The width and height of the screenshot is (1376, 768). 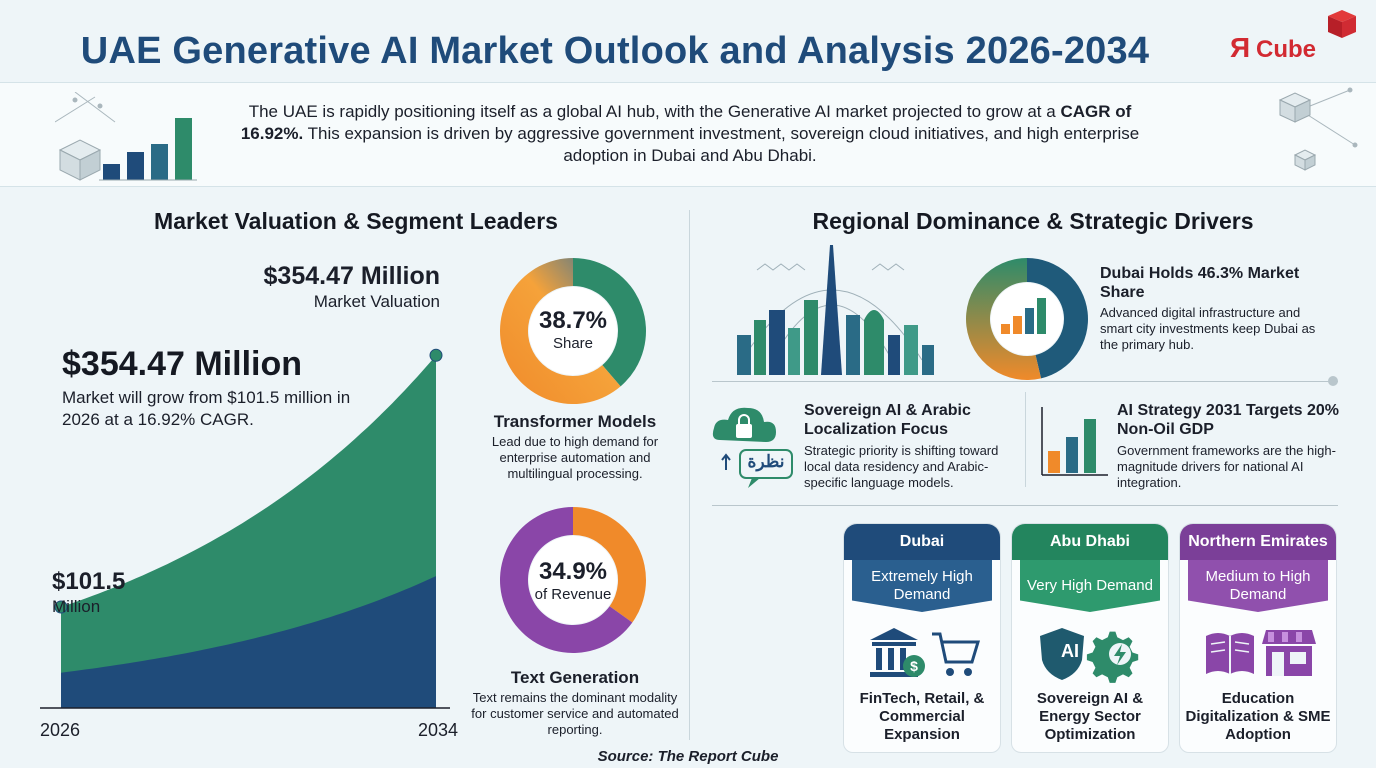 I want to click on end-value-caption: Market Valuation, so click(x=376, y=301).